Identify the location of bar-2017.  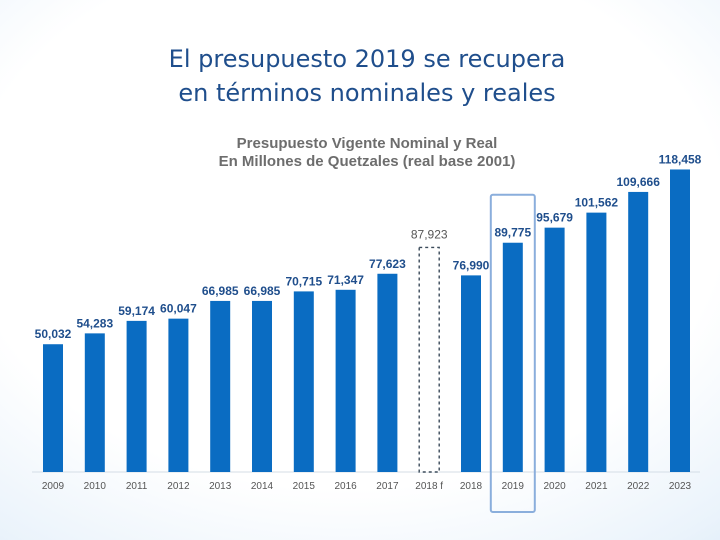
(387, 372).